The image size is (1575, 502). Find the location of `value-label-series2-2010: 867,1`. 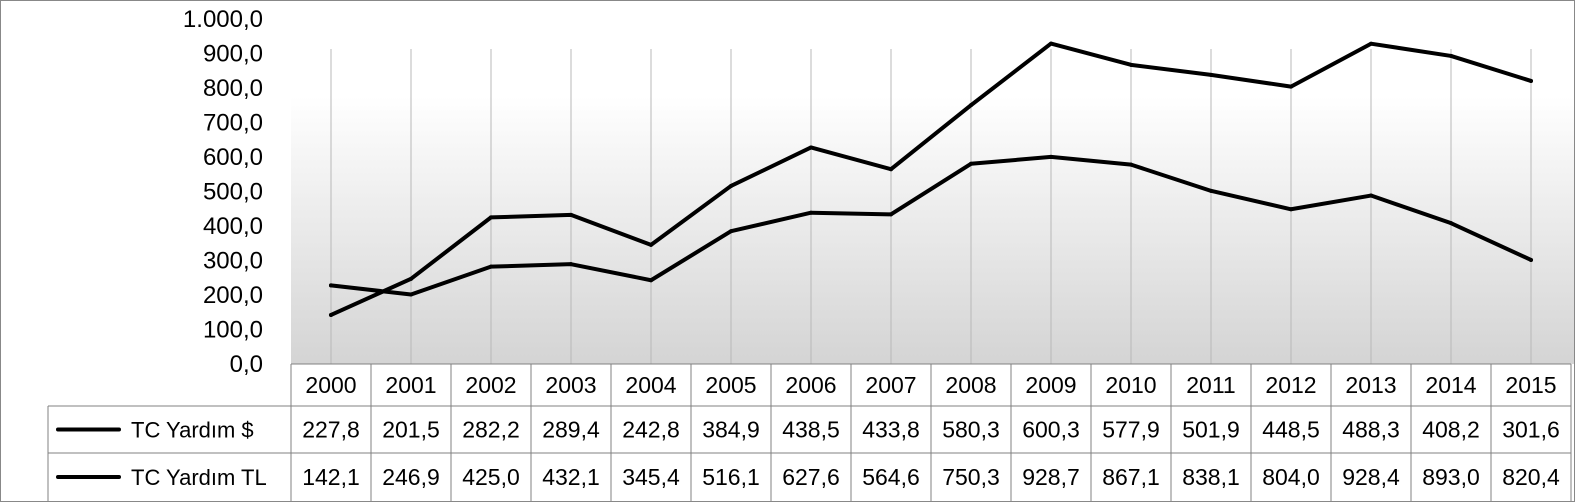

value-label-series2-2010: 867,1 is located at coordinates (1131, 477).